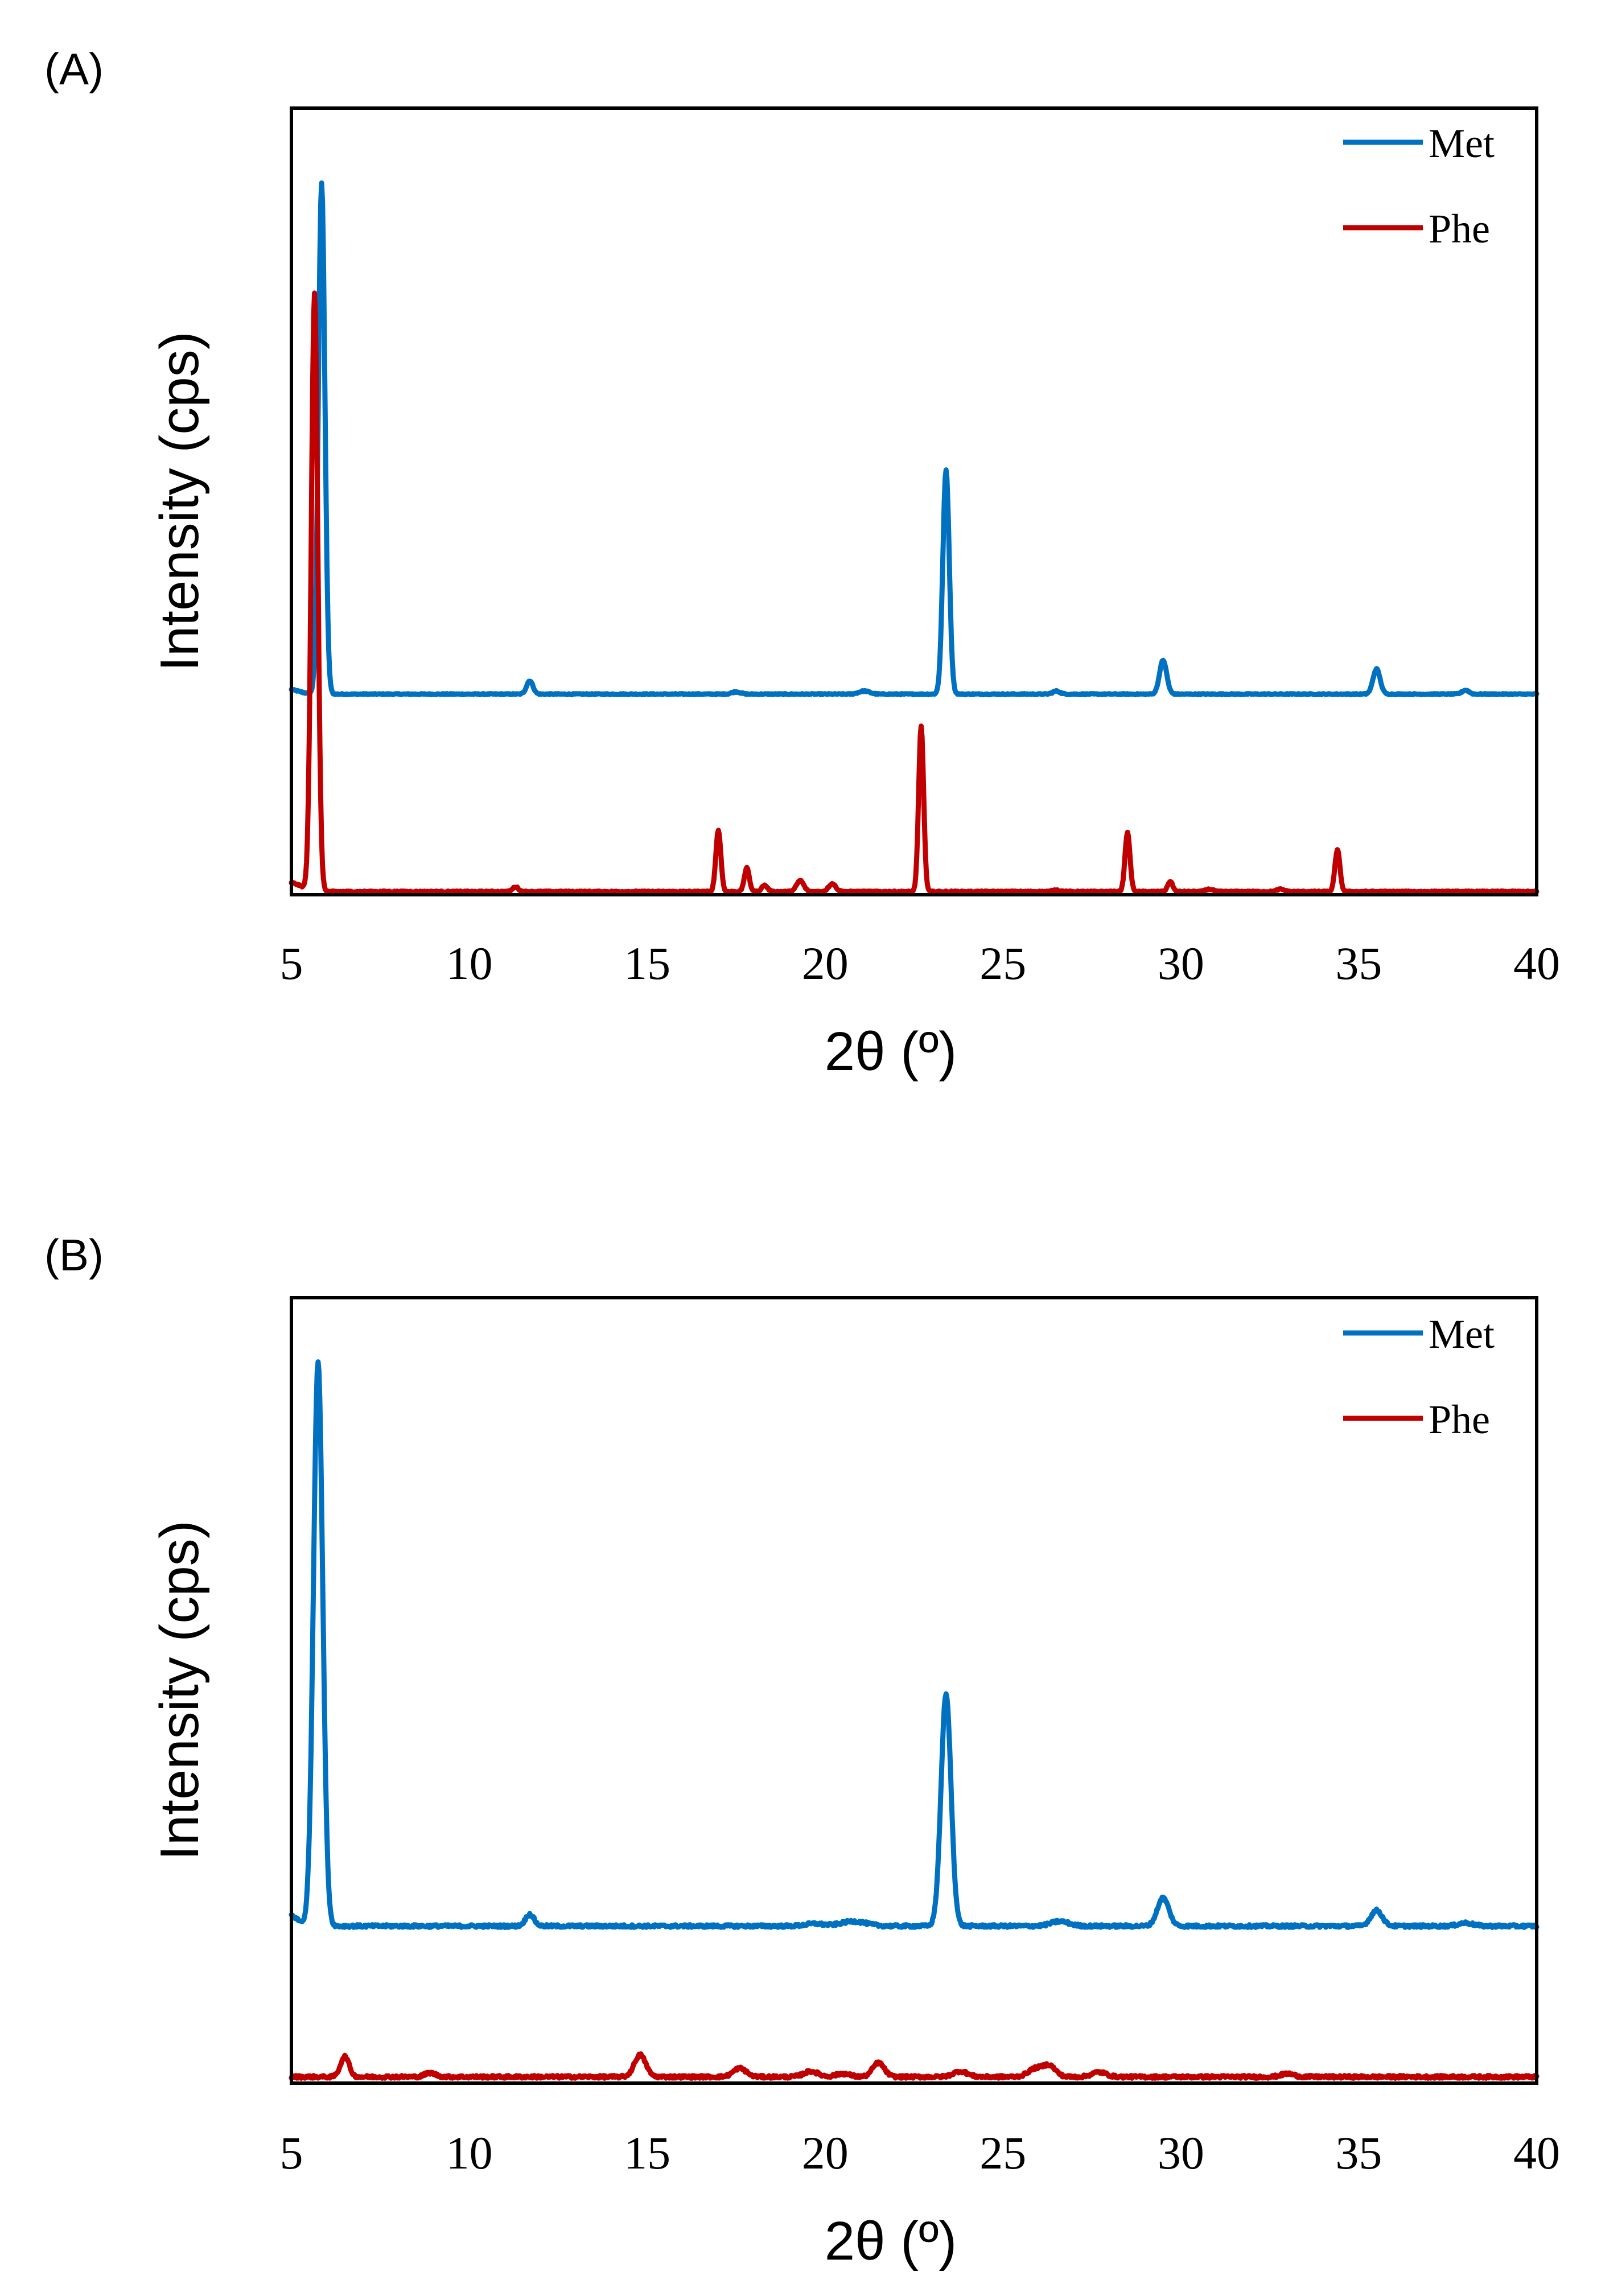  I want to click on panel-label: (B), so click(74, 1255).